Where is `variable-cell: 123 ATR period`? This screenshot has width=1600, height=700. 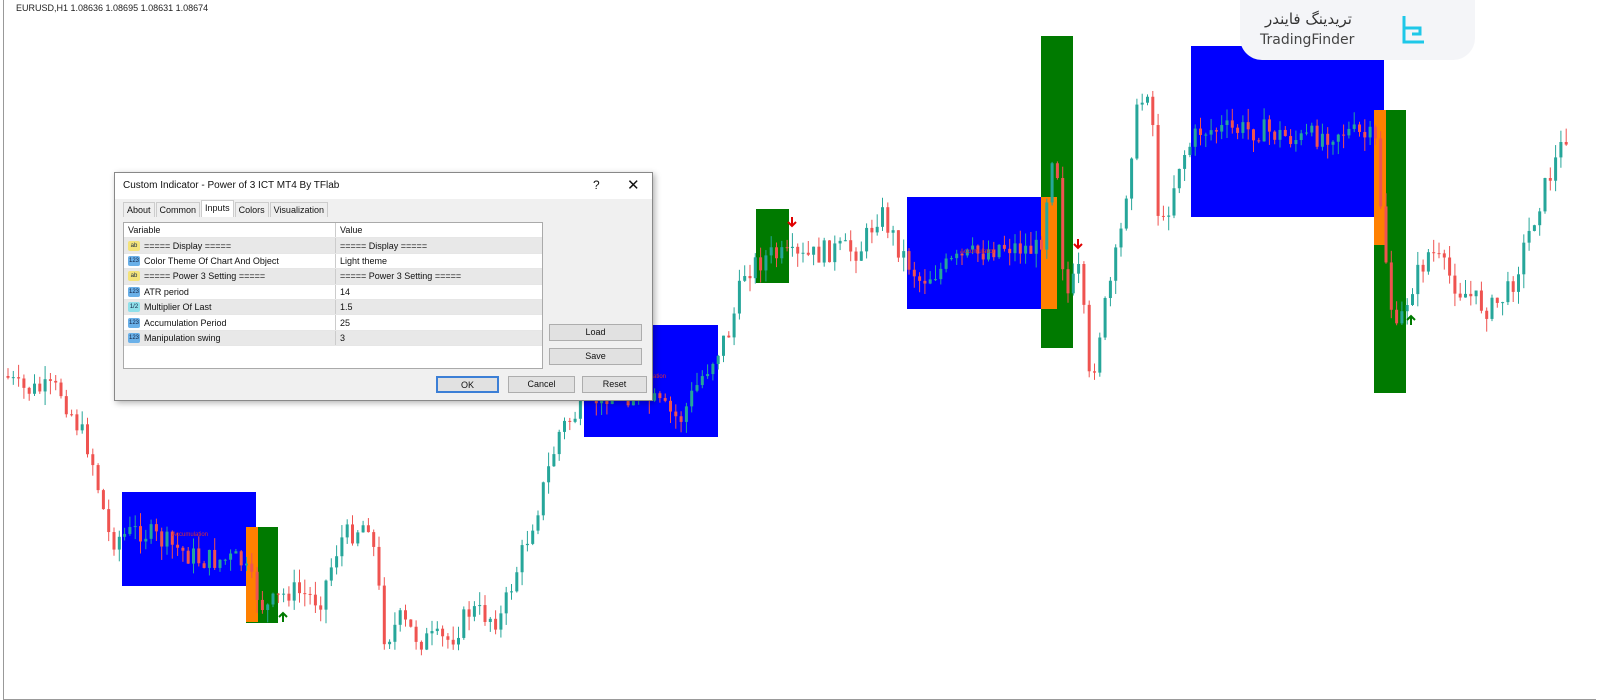 variable-cell: 123 ATR period is located at coordinates (230, 291).